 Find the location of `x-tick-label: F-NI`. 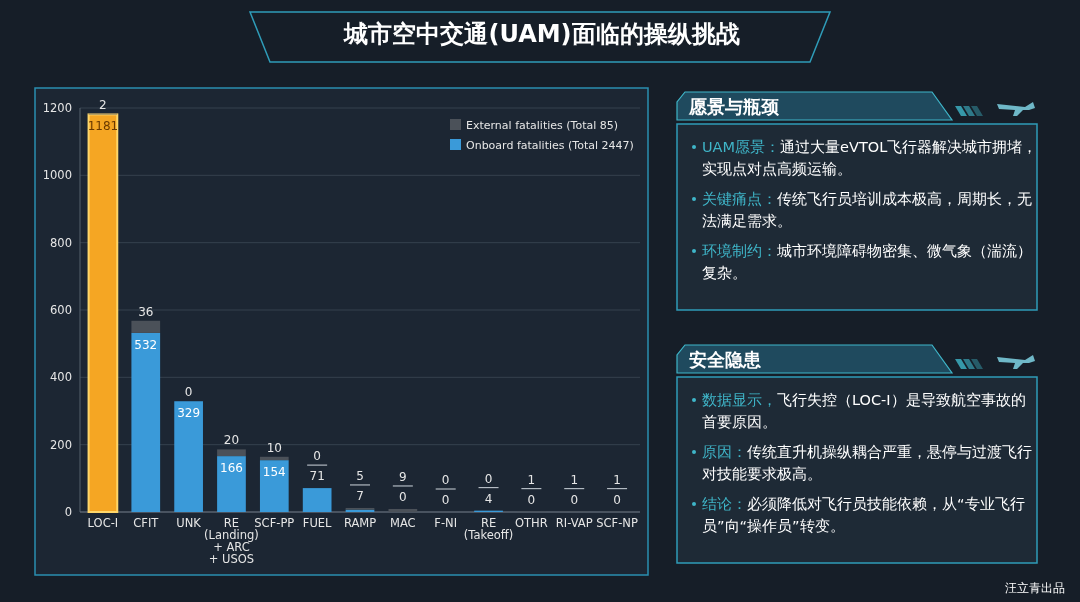

x-tick-label: F-NI is located at coordinates (446, 523).